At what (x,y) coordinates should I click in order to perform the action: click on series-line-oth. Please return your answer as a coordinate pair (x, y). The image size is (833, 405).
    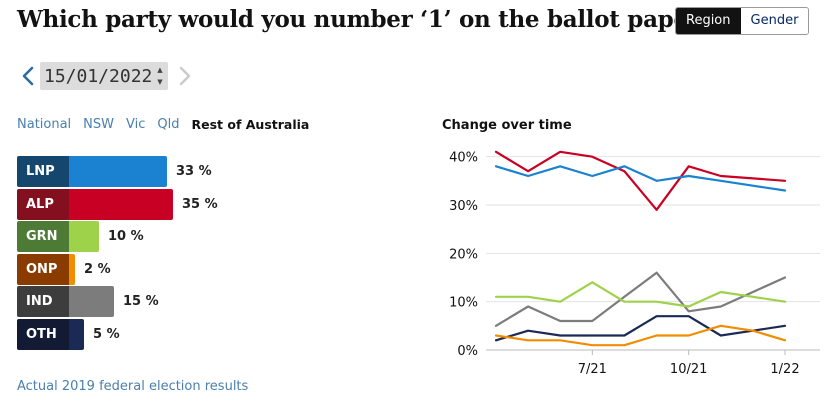
    Looking at the image, I should click on (640, 328).